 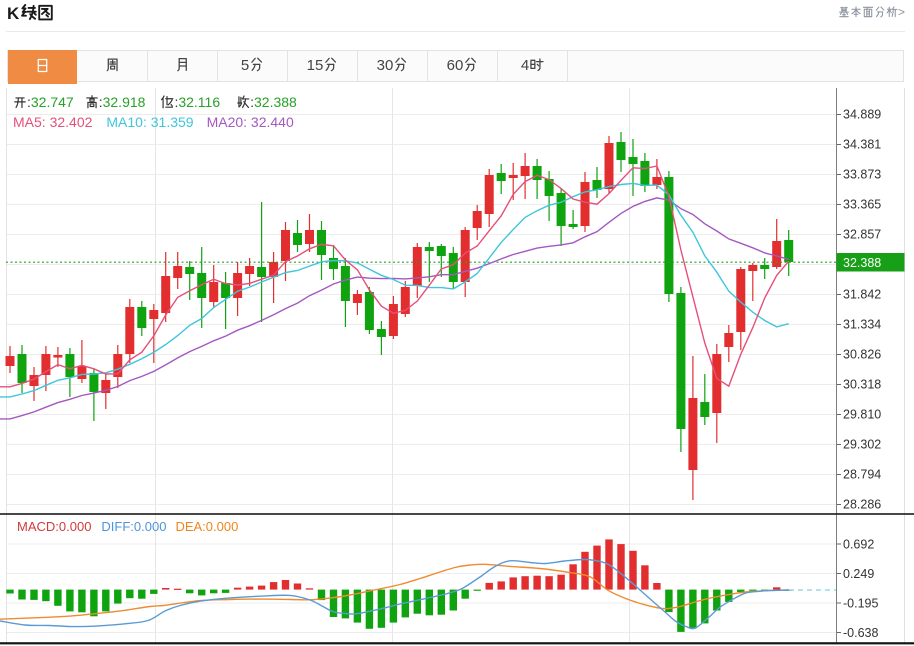 I want to click on svg-text: 32.857, so click(x=862, y=235).